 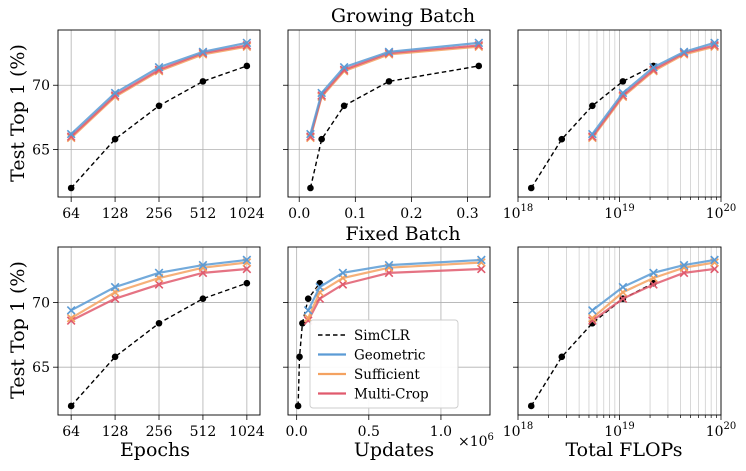 I want to click on x-tick-label: 256, so click(x=159, y=214).